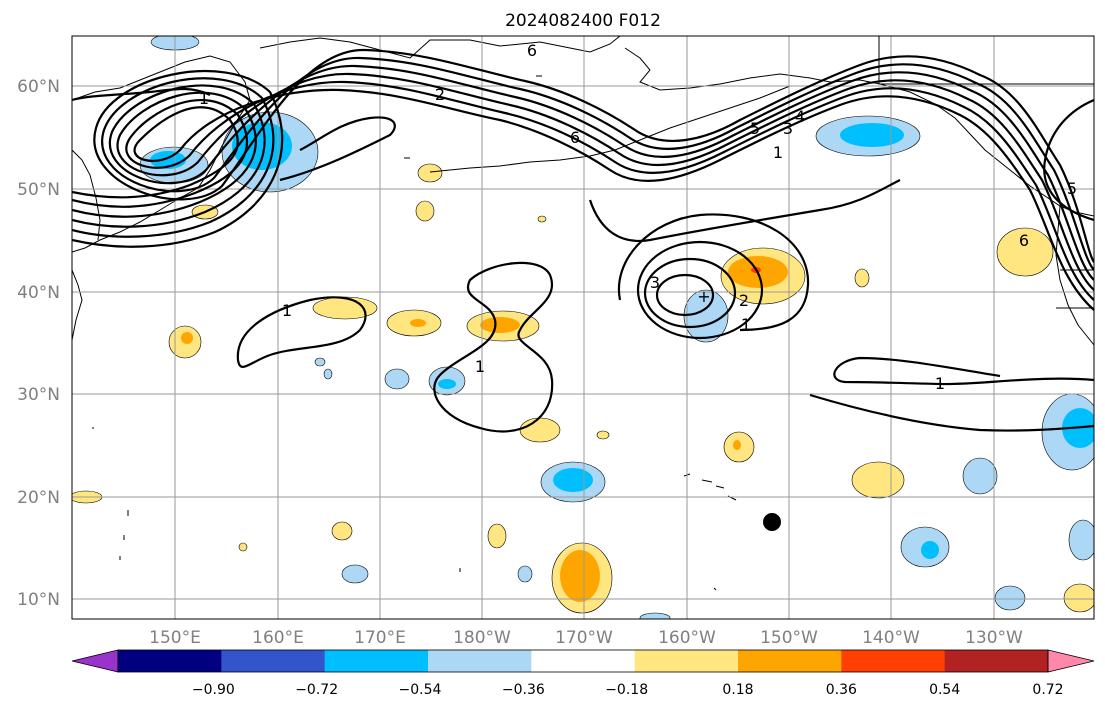  Describe the element at coordinates (440, 47) in the screenshot. I see `coast-chukotka` at that location.